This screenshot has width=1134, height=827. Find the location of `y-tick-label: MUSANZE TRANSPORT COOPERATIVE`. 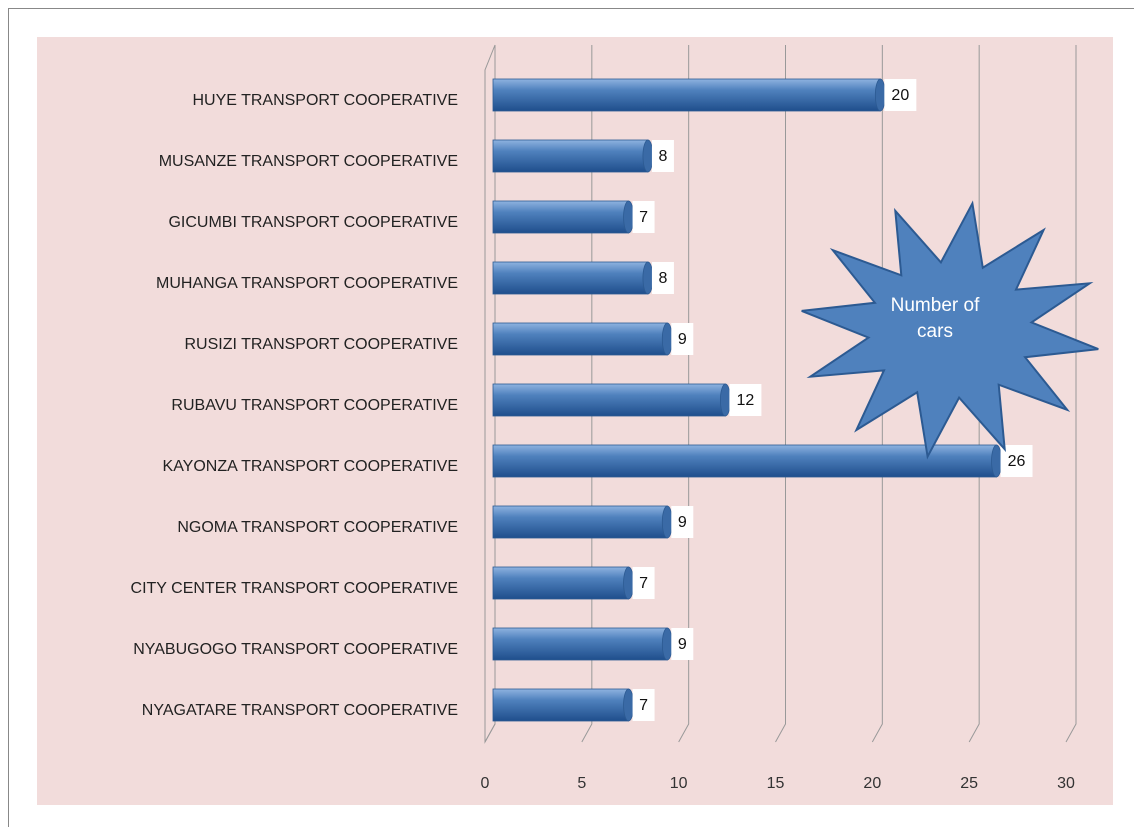

y-tick-label: MUSANZE TRANSPORT COOPERATIVE is located at coordinates (308, 161).